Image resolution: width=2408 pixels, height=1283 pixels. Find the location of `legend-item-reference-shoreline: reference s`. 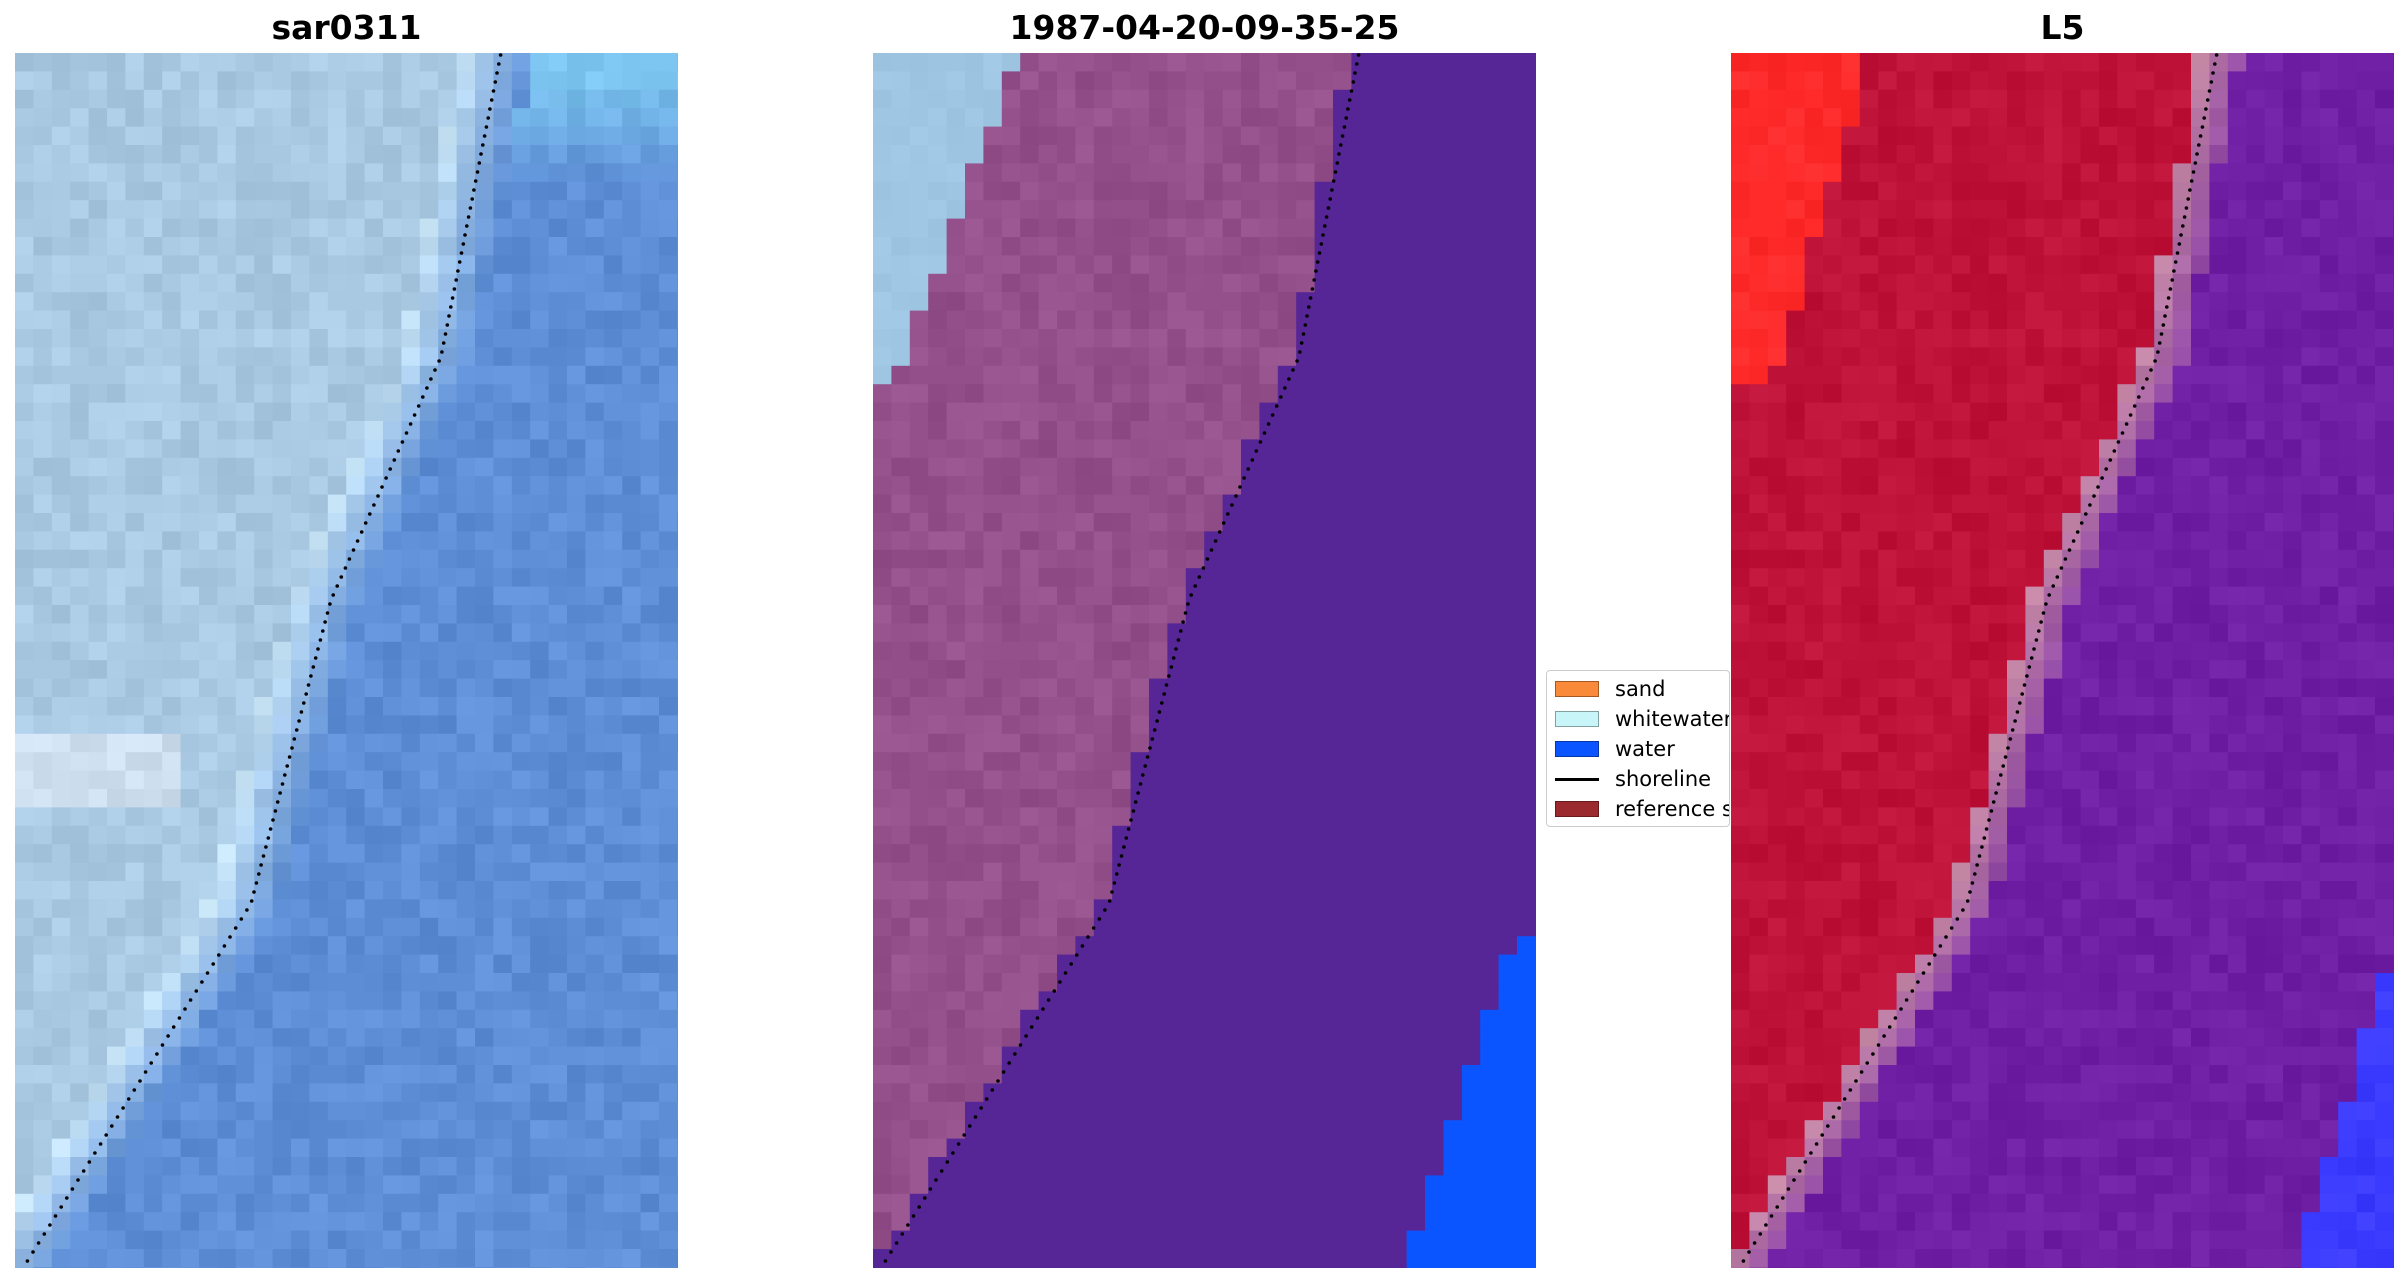

legend-item-reference-shoreline: reference s is located at coordinates (1642, 809).